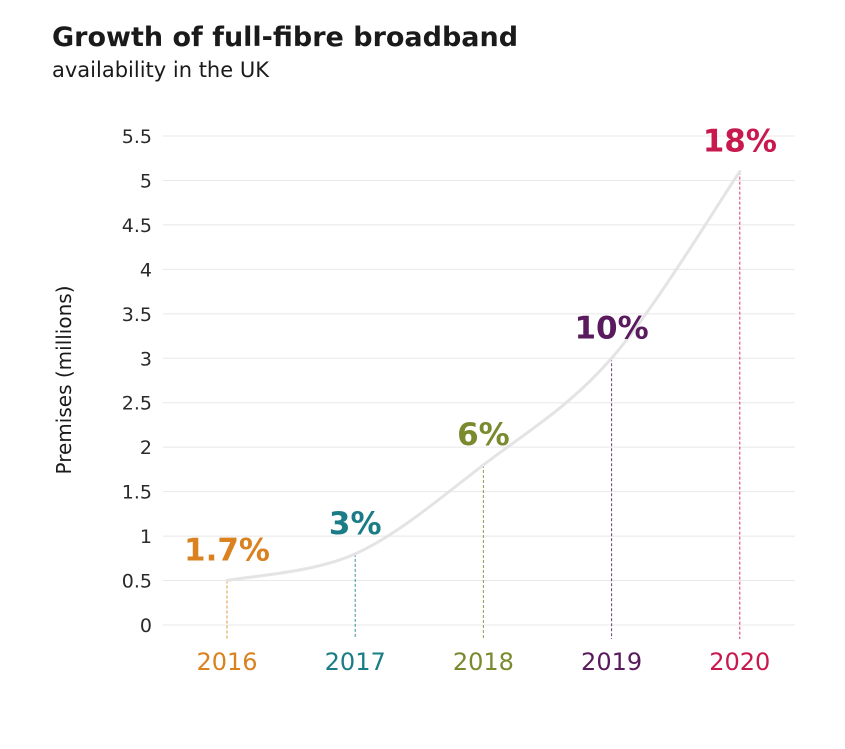 The height and width of the screenshot is (749, 845). Describe the element at coordinates (146, 359) in the screenshot. I see `y-tick-label: 3` at that location.